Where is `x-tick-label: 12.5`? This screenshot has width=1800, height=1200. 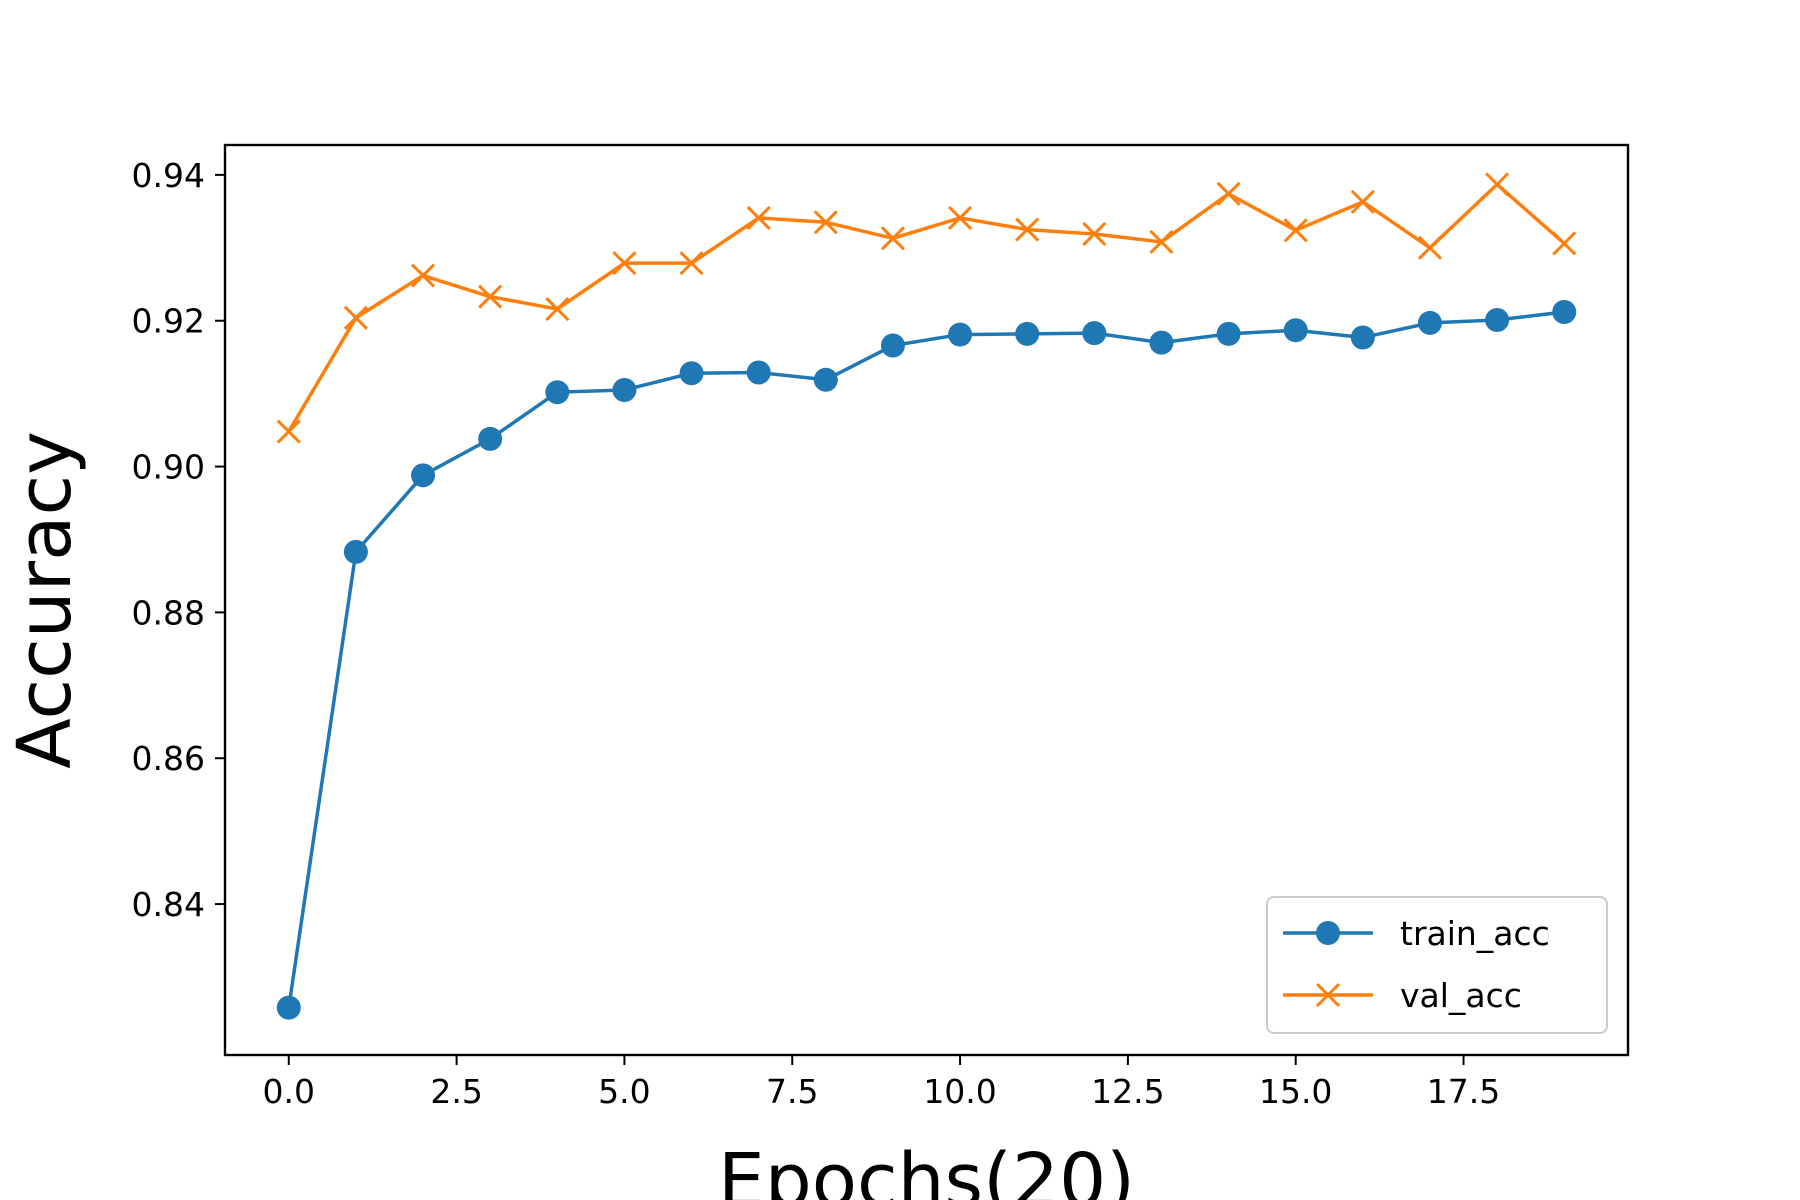 x-tick-label: 12.5 is located at coordinates (1127, 1091).